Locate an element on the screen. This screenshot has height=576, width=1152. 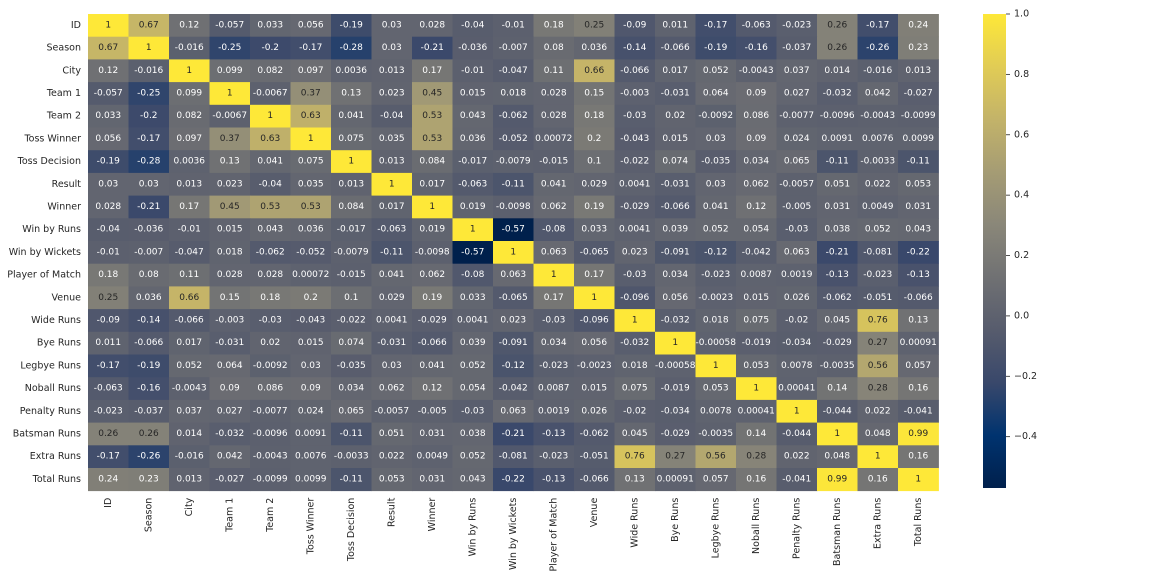
heatmap-cell-legbye-runs-season is located at coordinates (149, 366).